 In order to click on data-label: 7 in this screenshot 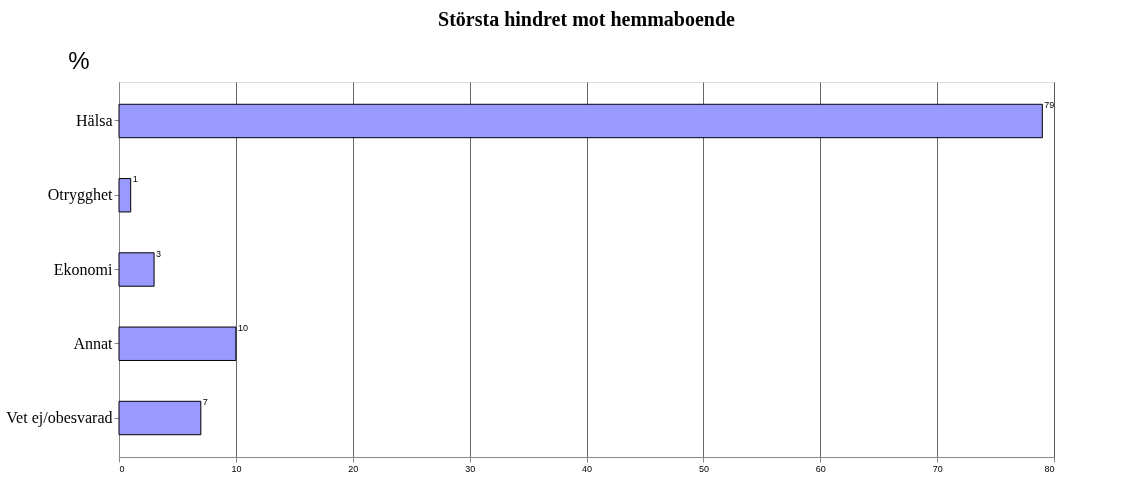, I will do `click(205, 402)`.